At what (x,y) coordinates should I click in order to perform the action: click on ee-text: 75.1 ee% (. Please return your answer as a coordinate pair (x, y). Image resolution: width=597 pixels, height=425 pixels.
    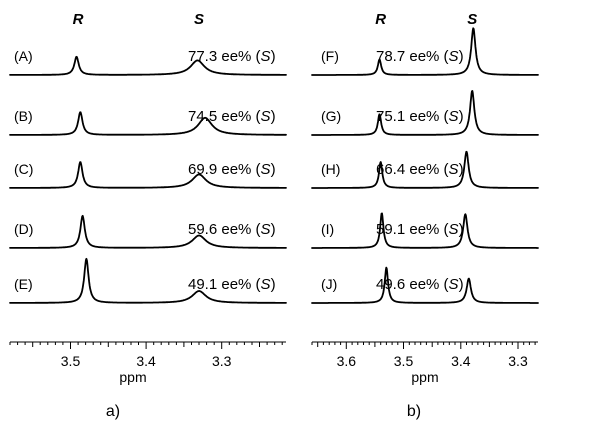
    Looking at the image, I should click on (412, 116).